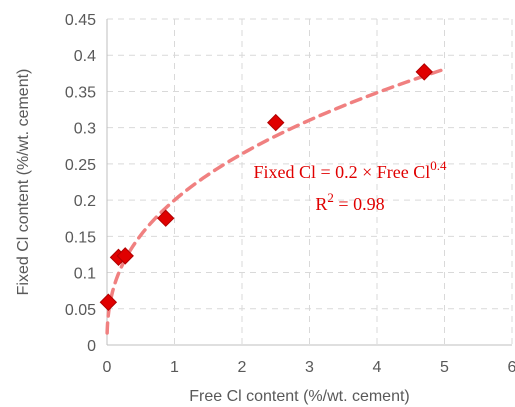  I want to click on y-tick-label: 0.3, so click(85, 129).